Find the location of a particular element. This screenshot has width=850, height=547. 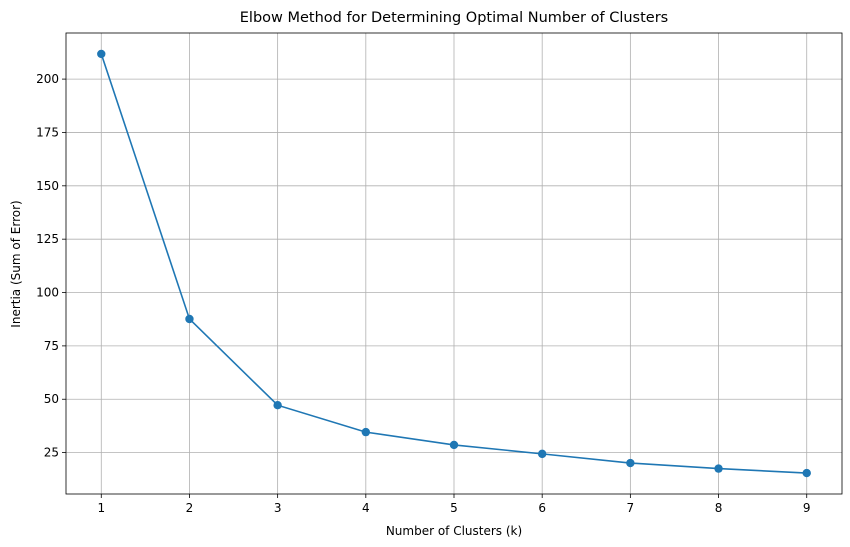

x-tick-label: 5 is located at coordinates (454, 508).